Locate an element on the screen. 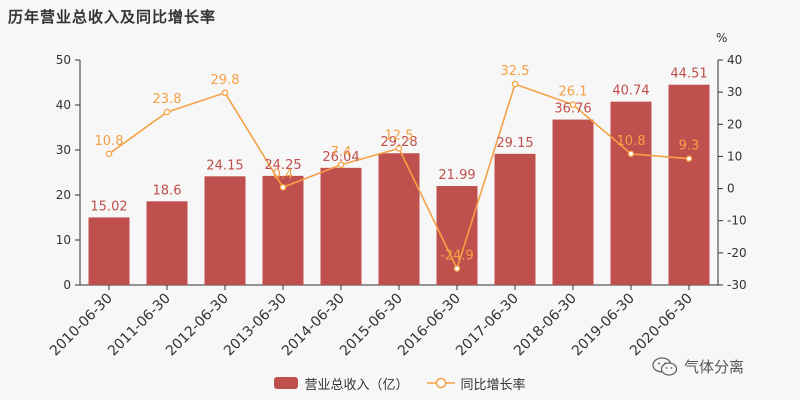 Image resolution: width=800 pixels, height=400 pixels. right-tick-label: -10 is located at coordinates (737, 221).